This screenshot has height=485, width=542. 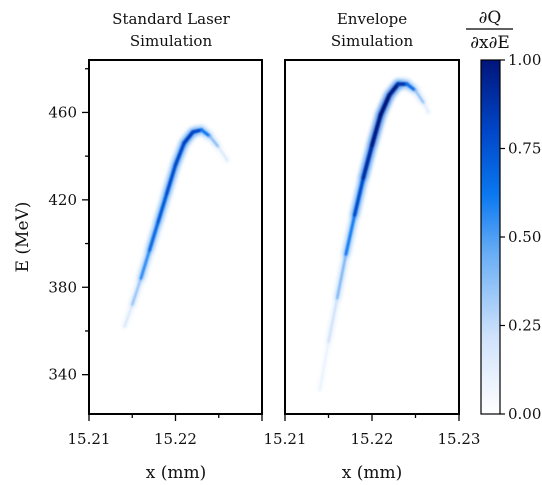 I want to click on colorbar-ticks: 1.00 0.75 0.50 0.25 0.00, so click(x=520, y=237).